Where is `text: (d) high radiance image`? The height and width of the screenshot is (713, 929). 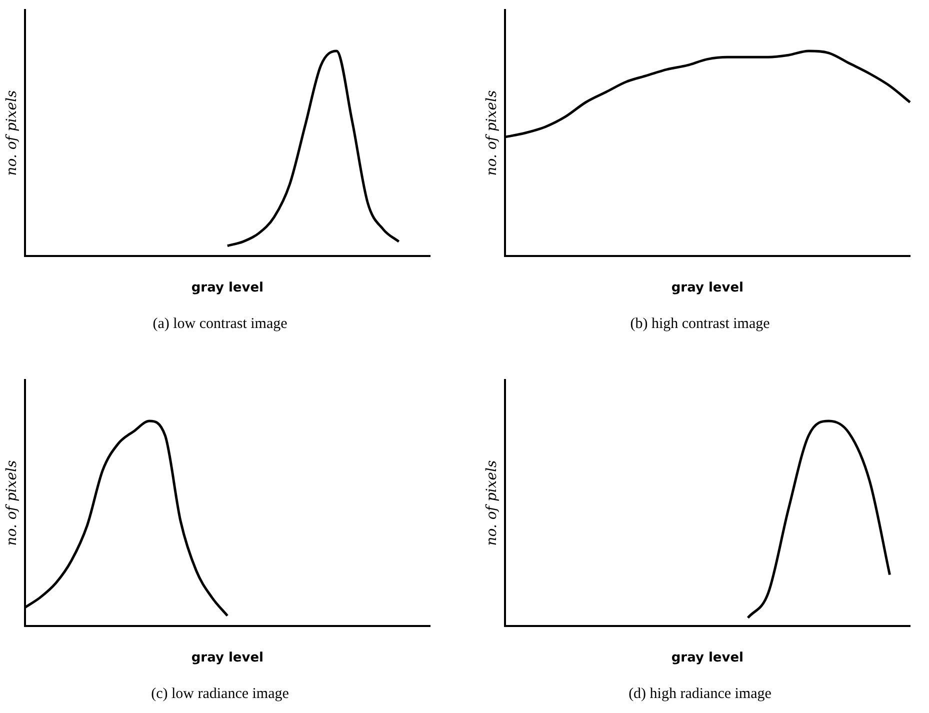 text: (d) high radiance image is located at coordinates (700, 694).